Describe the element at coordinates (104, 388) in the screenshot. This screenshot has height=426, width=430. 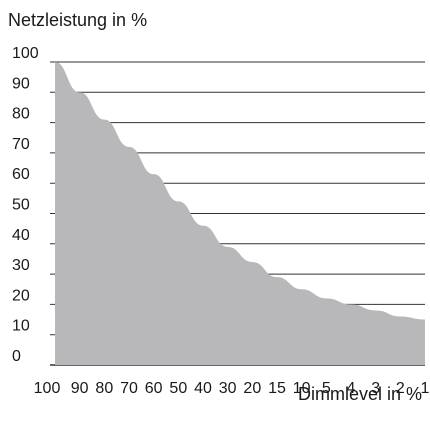
I see `x-tick-label: 80` at that location.